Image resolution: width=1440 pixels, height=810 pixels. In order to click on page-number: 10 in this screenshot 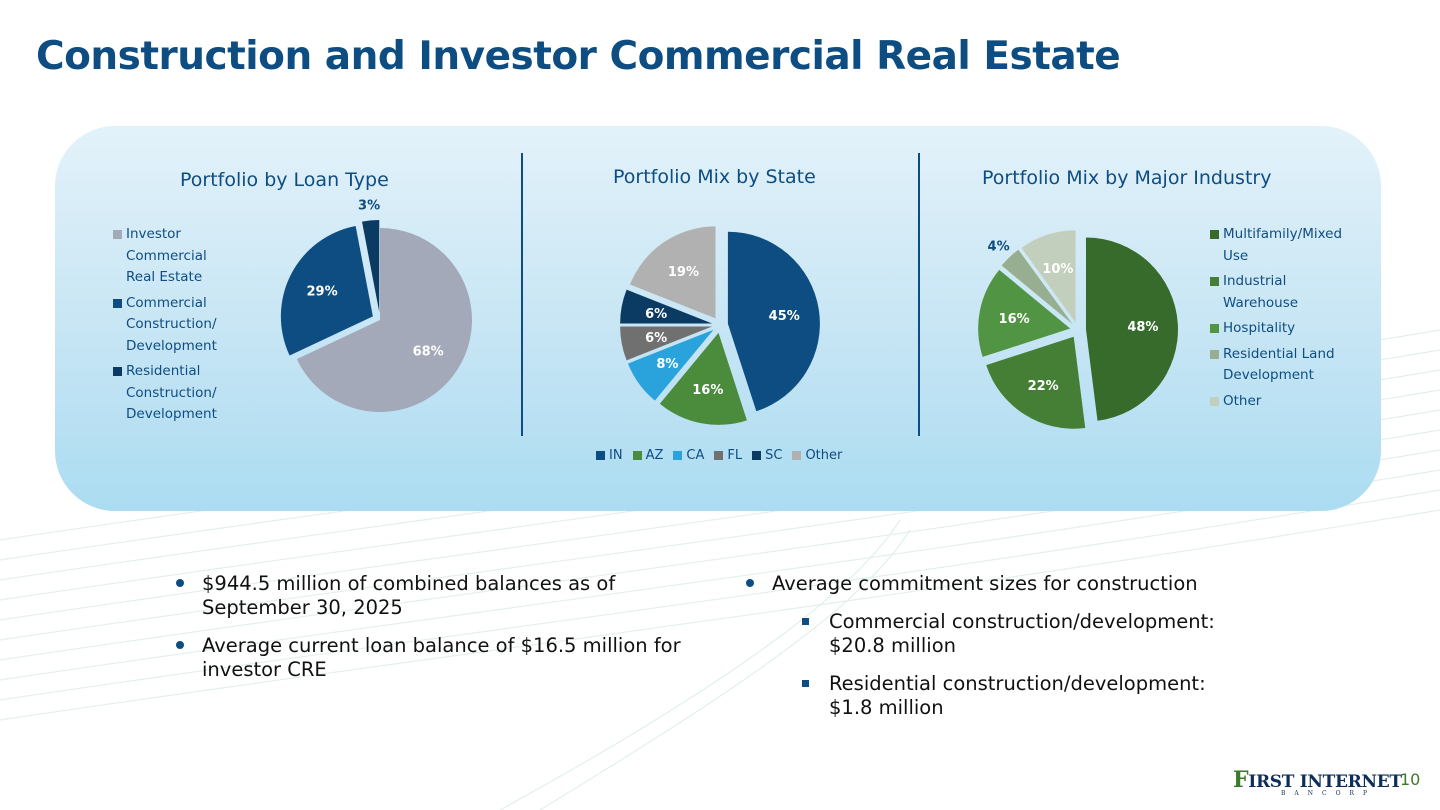, I will do `click(1410, 779)`.